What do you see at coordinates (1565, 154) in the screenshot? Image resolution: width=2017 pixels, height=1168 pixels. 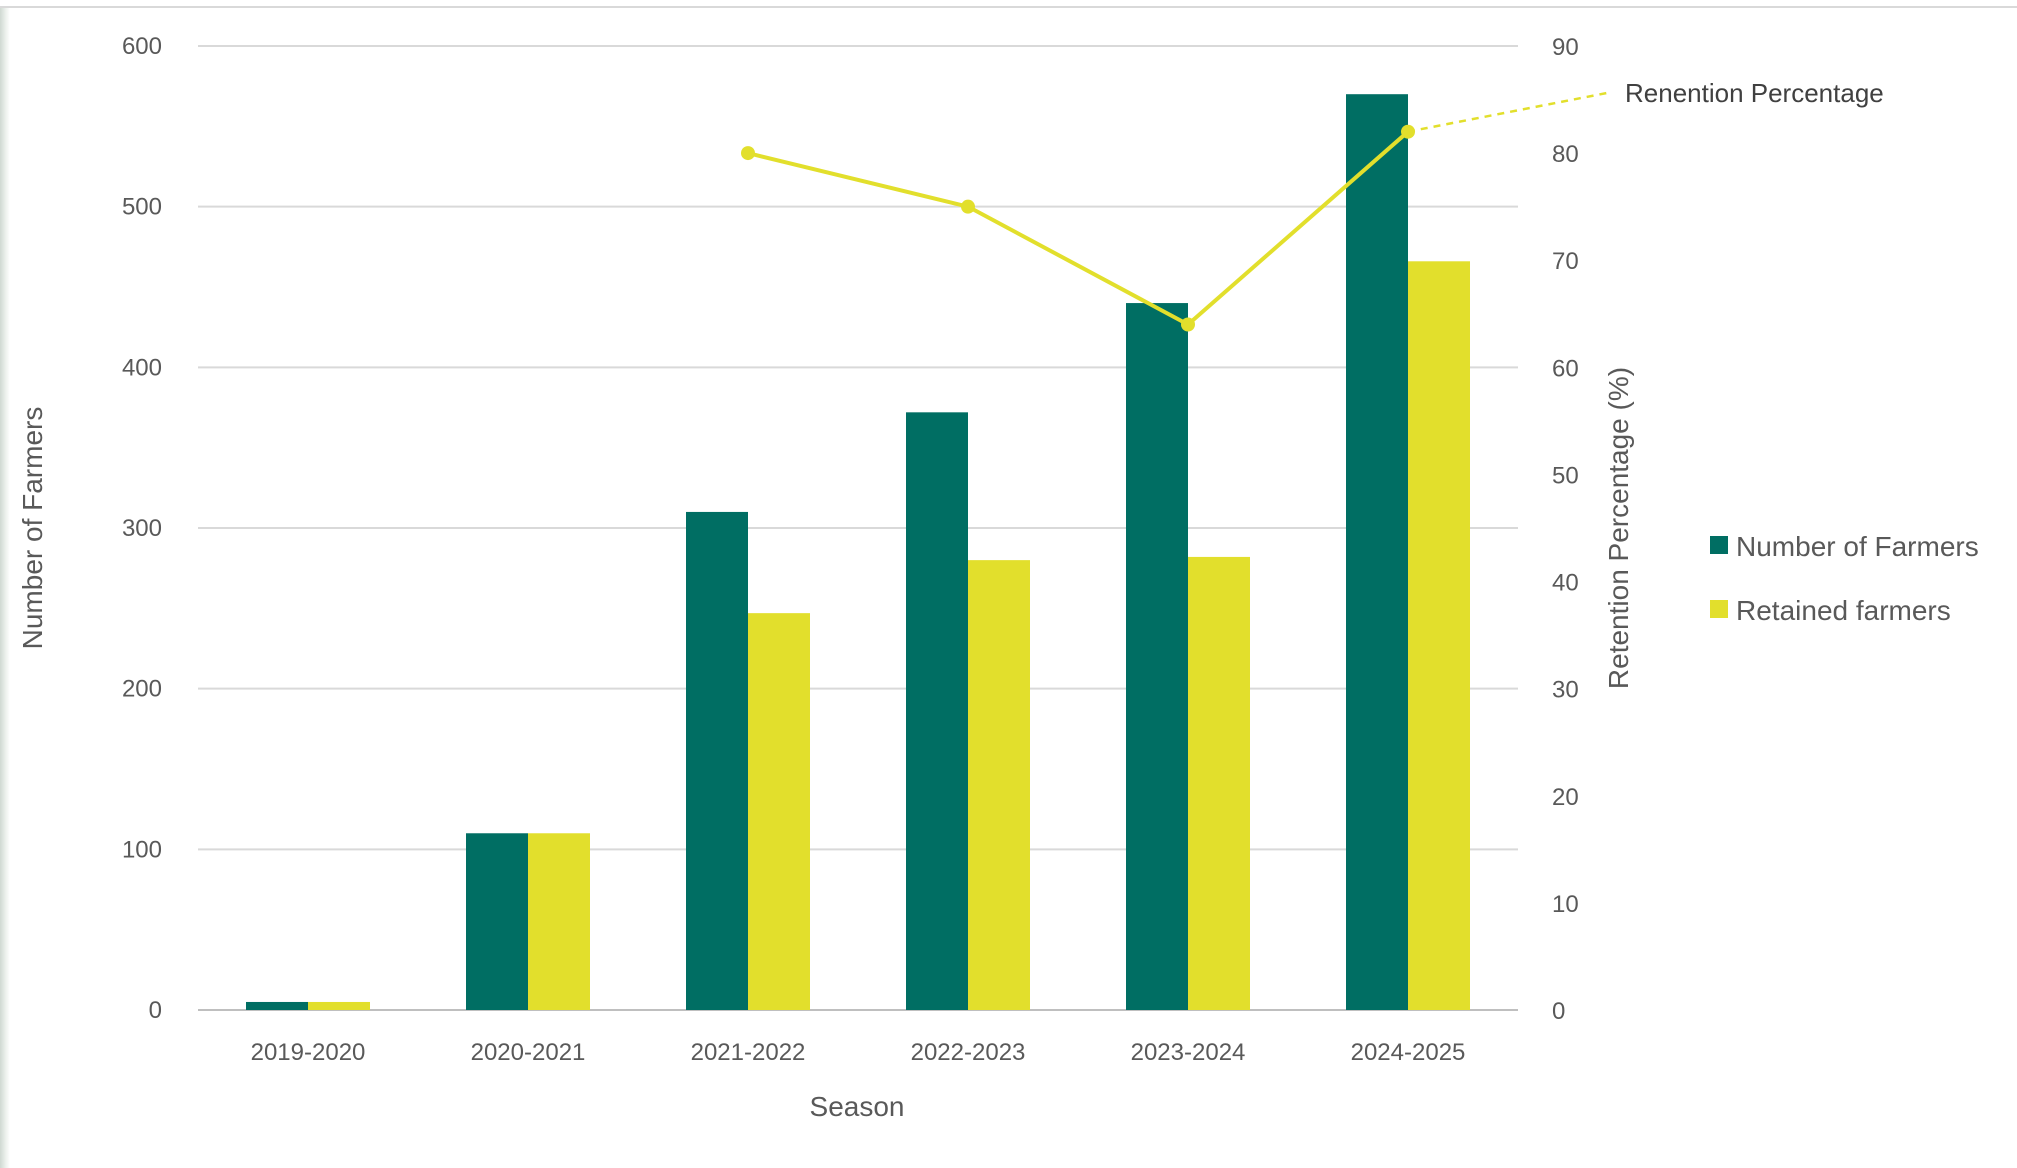 I see `y2-tick-label: 80` at bounding box center [1565, 154].